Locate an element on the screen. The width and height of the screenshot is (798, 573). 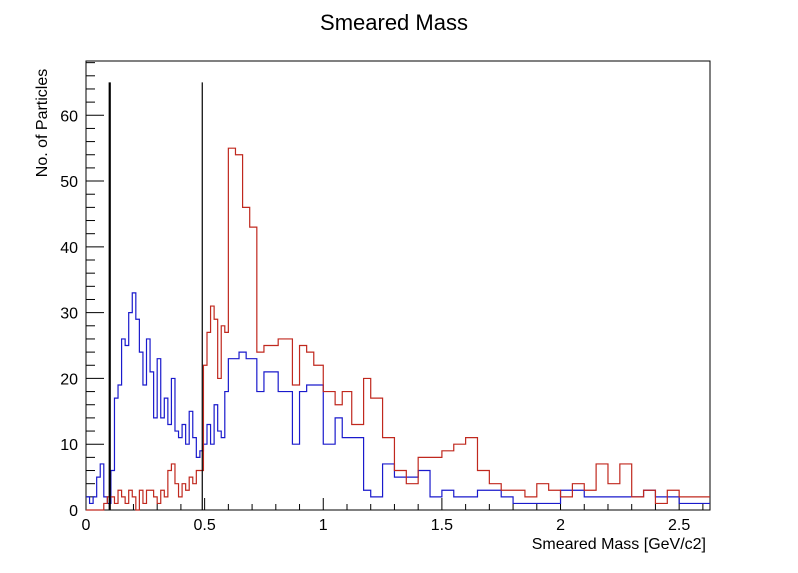
x-tick-label: 0 is located at coordinates (86, 525).